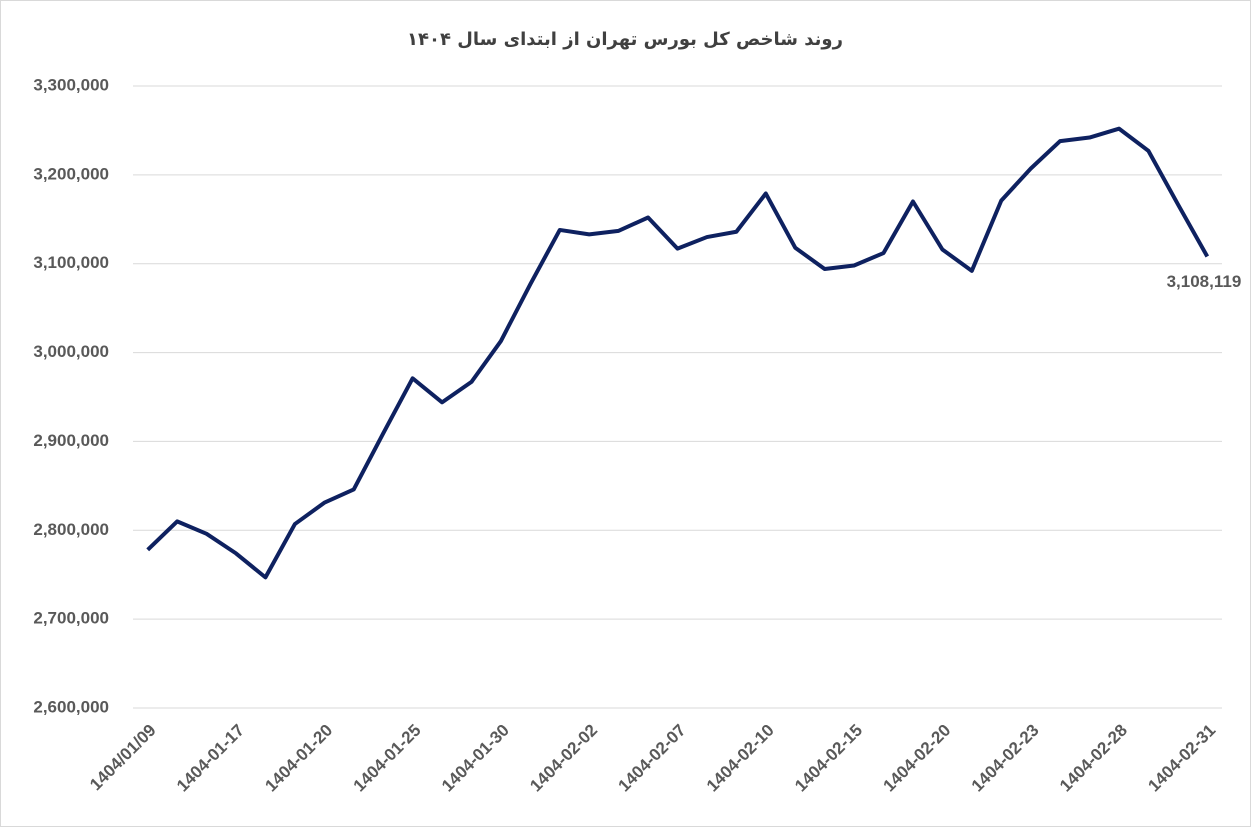  Describe the element at coordinates (71, 173) in the screenshot. I see `y-tick-label: 3,200,000` at that location.